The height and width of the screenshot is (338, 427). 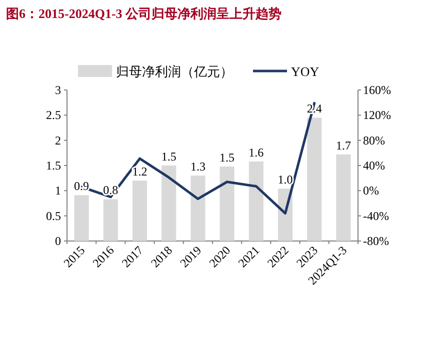 I want to click on y-tick-label: 1.5, so click(x=53, y=165).